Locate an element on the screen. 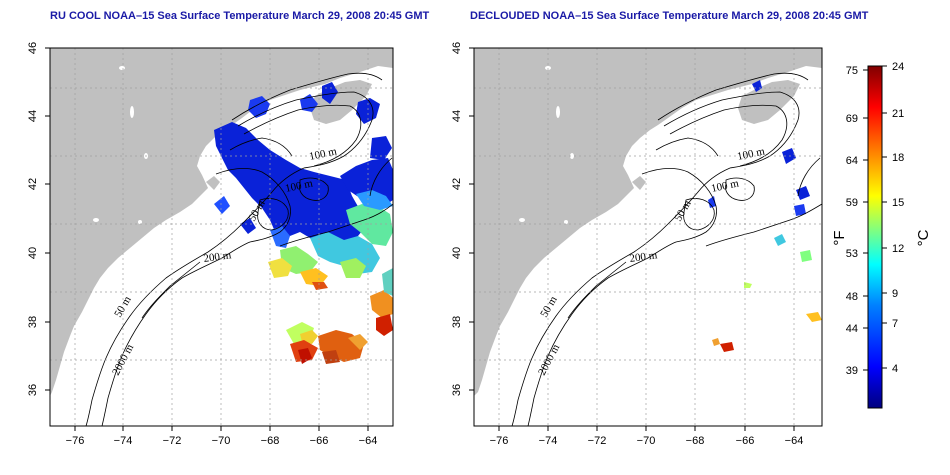 Image resolution: width=950 pixels, height=475 pixels. svg-text: 4 is located at coordinates (895, 369).